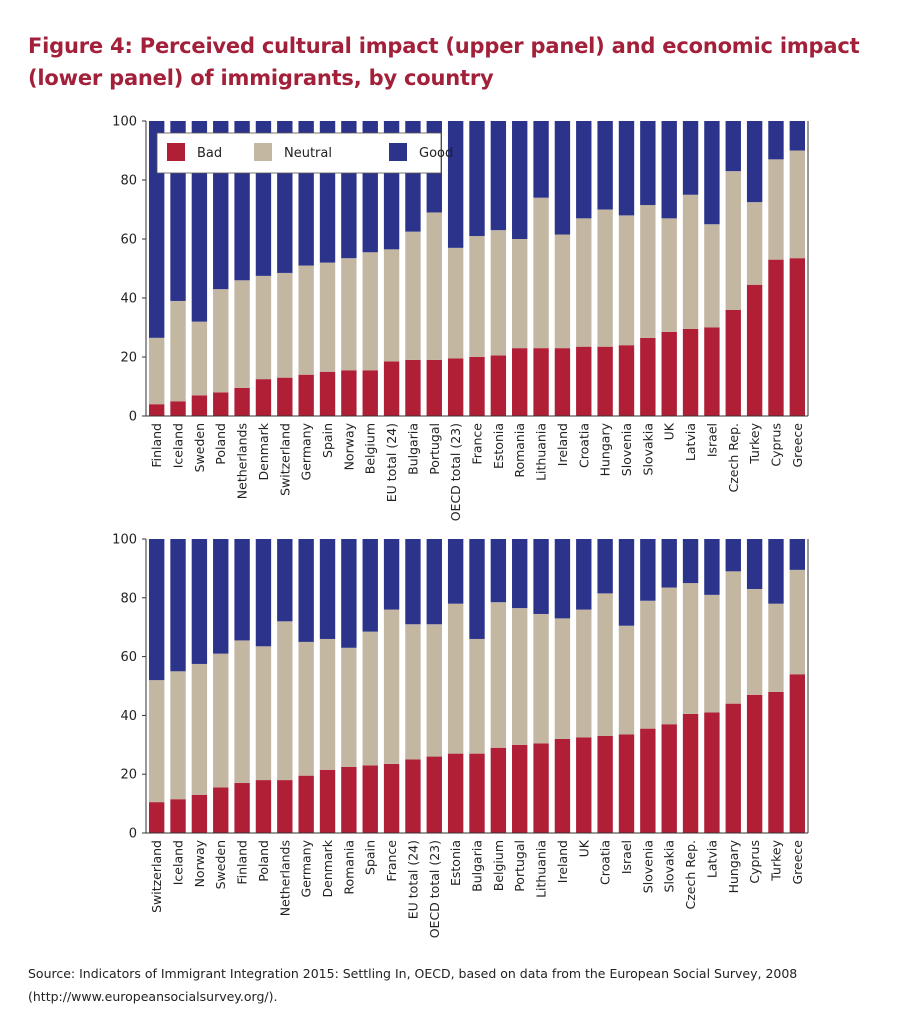  What do you see at coordinates (519, 450) in the screenshot?
I see `category-label: Romania` at bounding box center [519, 450].